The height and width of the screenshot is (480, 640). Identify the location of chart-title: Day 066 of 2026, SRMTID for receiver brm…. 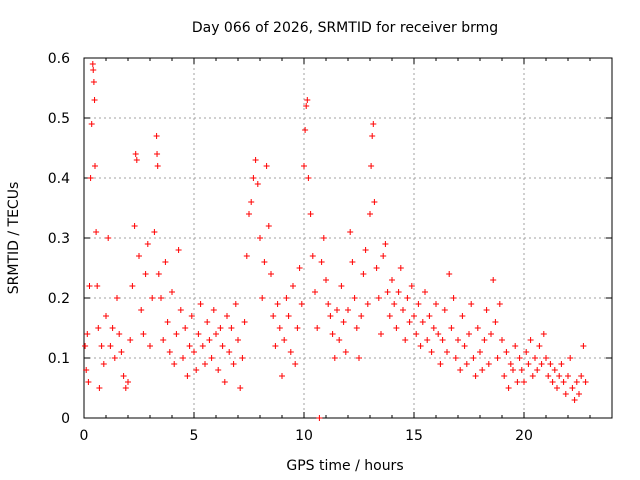
(345, 28).